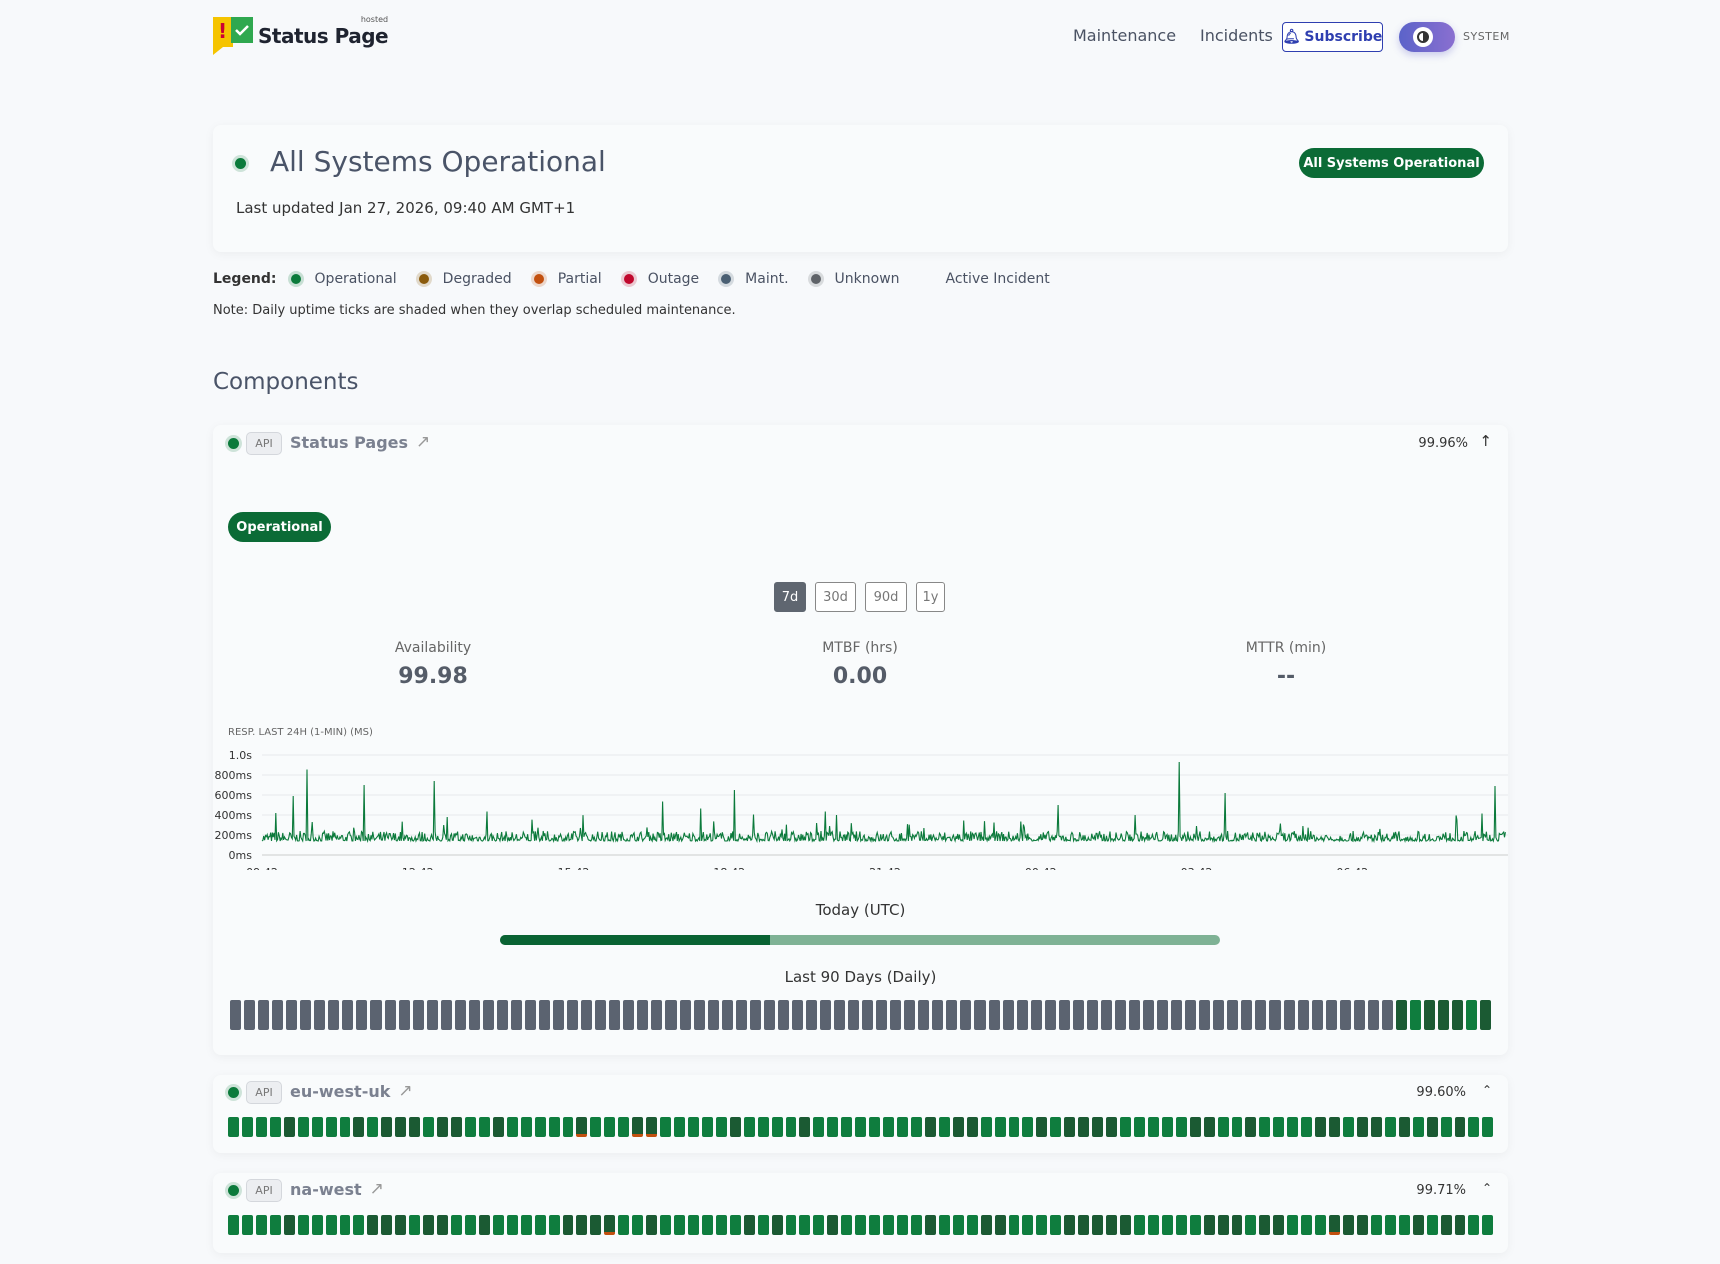  What do you see at coordinates (376, 1189) in the screenshot?
I see `external-link-icon: ↗` at bounding box center [376, 1189].